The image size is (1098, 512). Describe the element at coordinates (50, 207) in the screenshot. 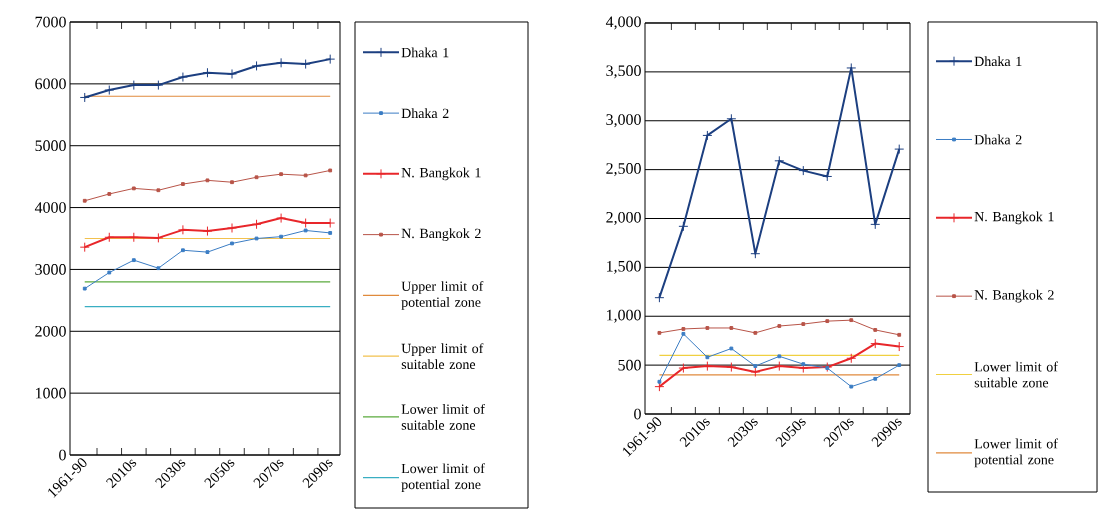

I see `y-tick-label: 4000` at that location.